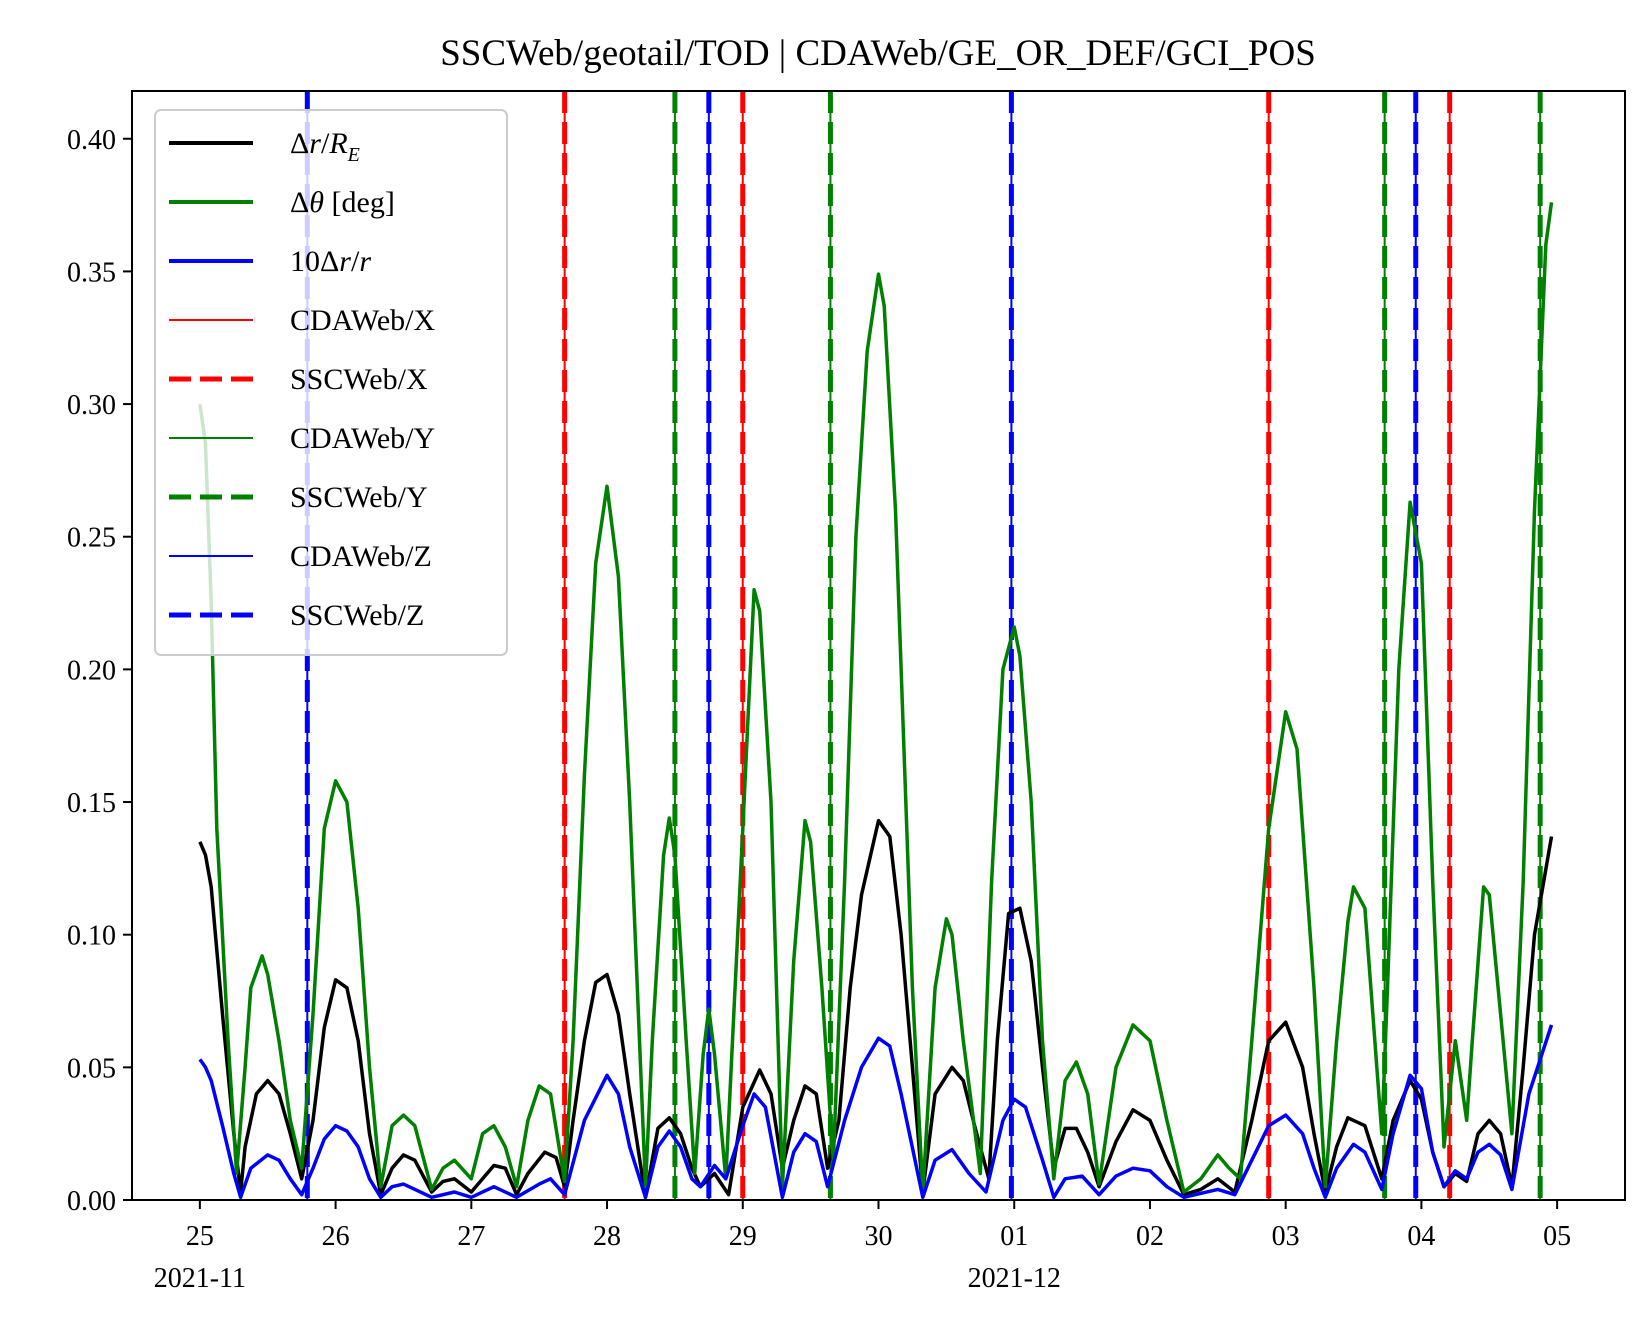 This screenshot has height=1339, width=1650. Describe the element at coordinates (363, 320) in the screenshot. I see `legend-entry-label: CDAWeb/X` at that location.